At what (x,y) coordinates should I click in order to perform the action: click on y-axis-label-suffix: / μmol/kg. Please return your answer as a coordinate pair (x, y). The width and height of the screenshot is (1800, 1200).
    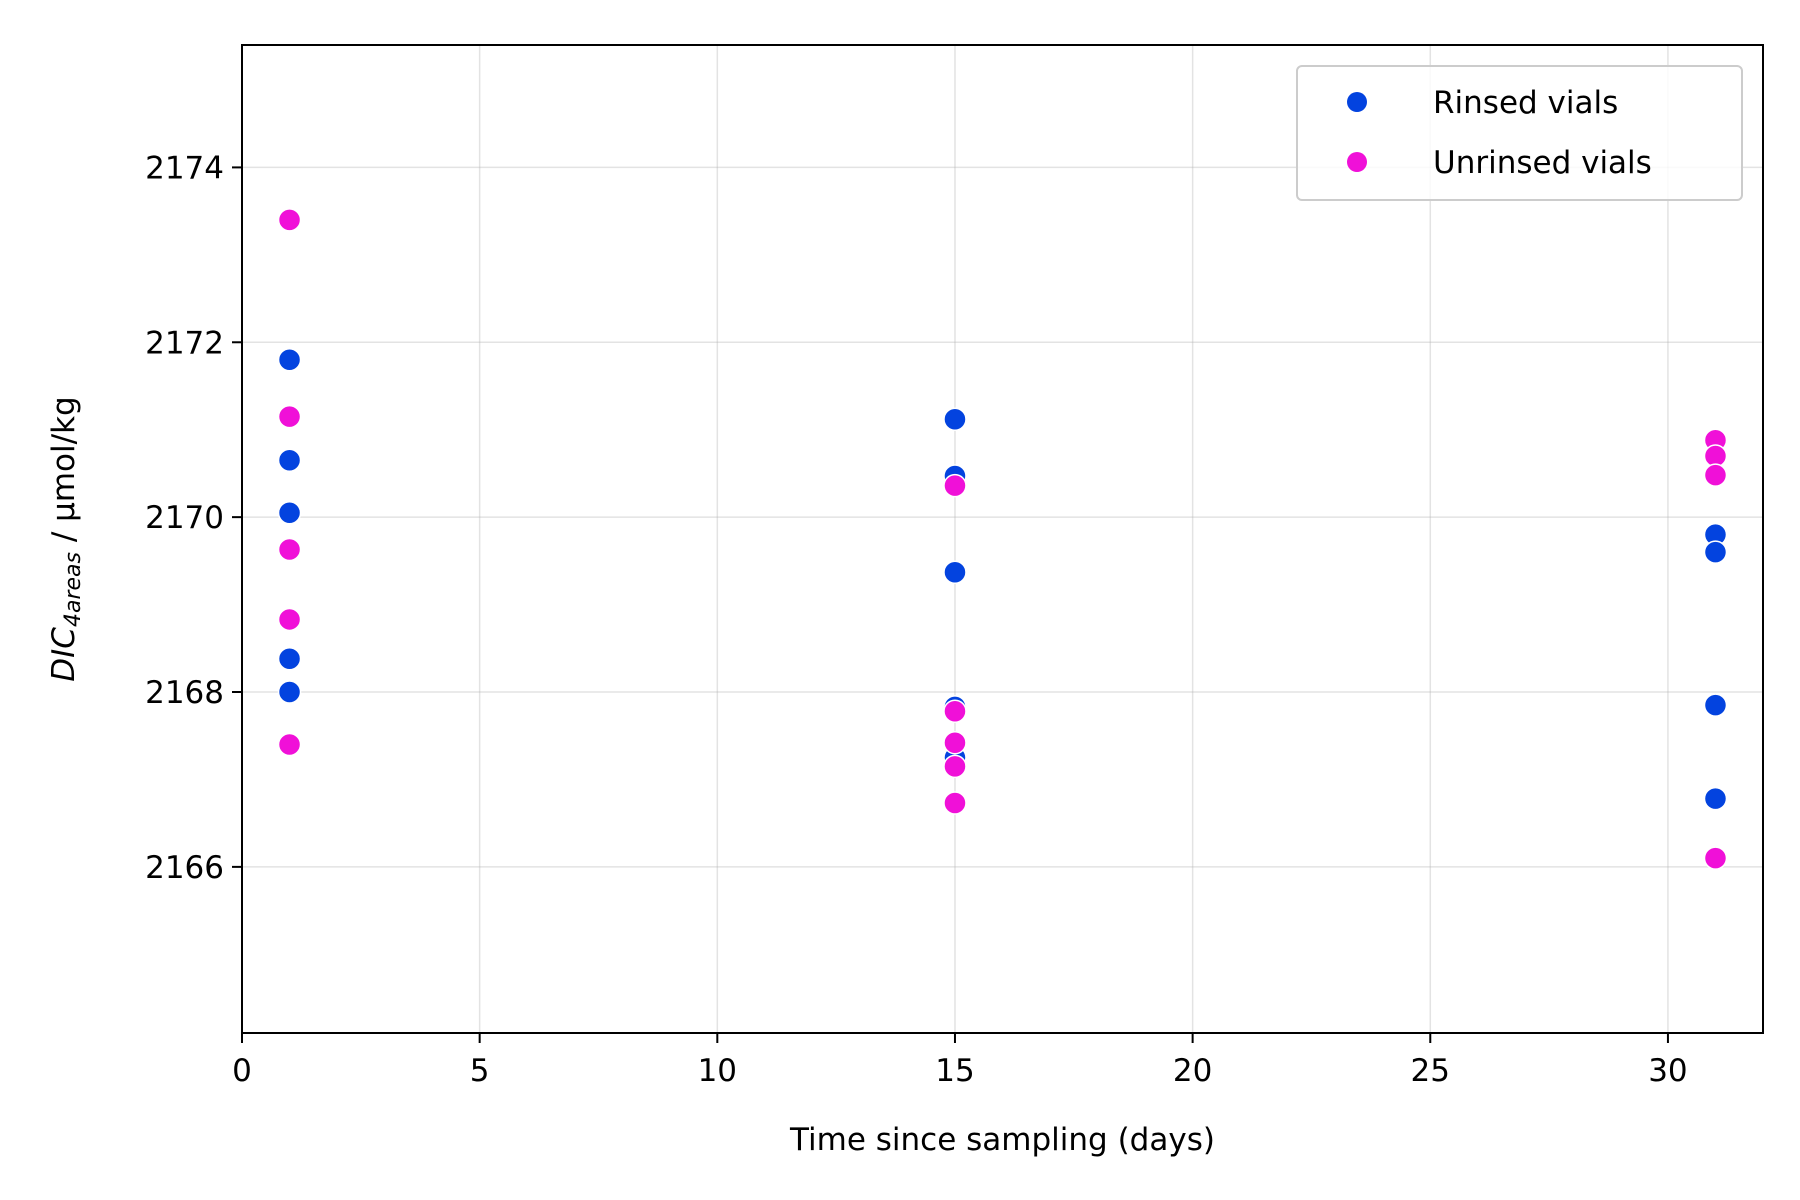
    Looking at the image, I should click on (64, 474).